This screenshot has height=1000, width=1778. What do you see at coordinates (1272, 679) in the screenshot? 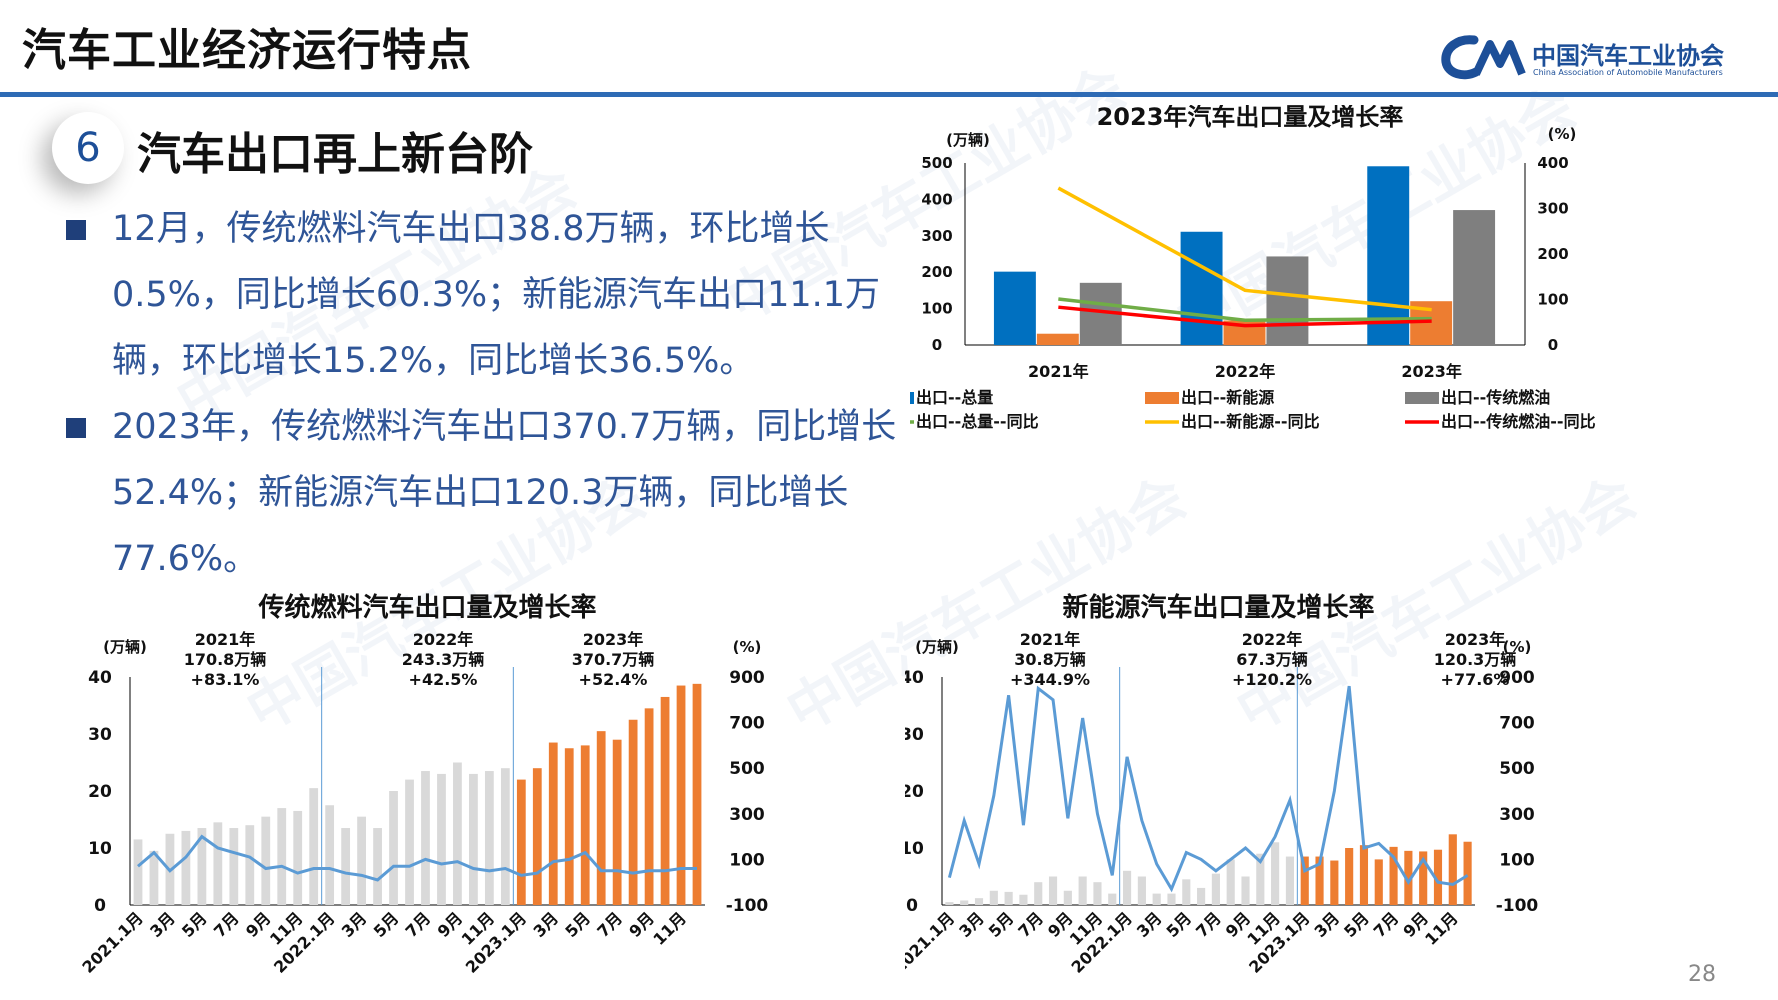
I see `annotation-growth: +120.2%` at bounding box center [1272, 679].